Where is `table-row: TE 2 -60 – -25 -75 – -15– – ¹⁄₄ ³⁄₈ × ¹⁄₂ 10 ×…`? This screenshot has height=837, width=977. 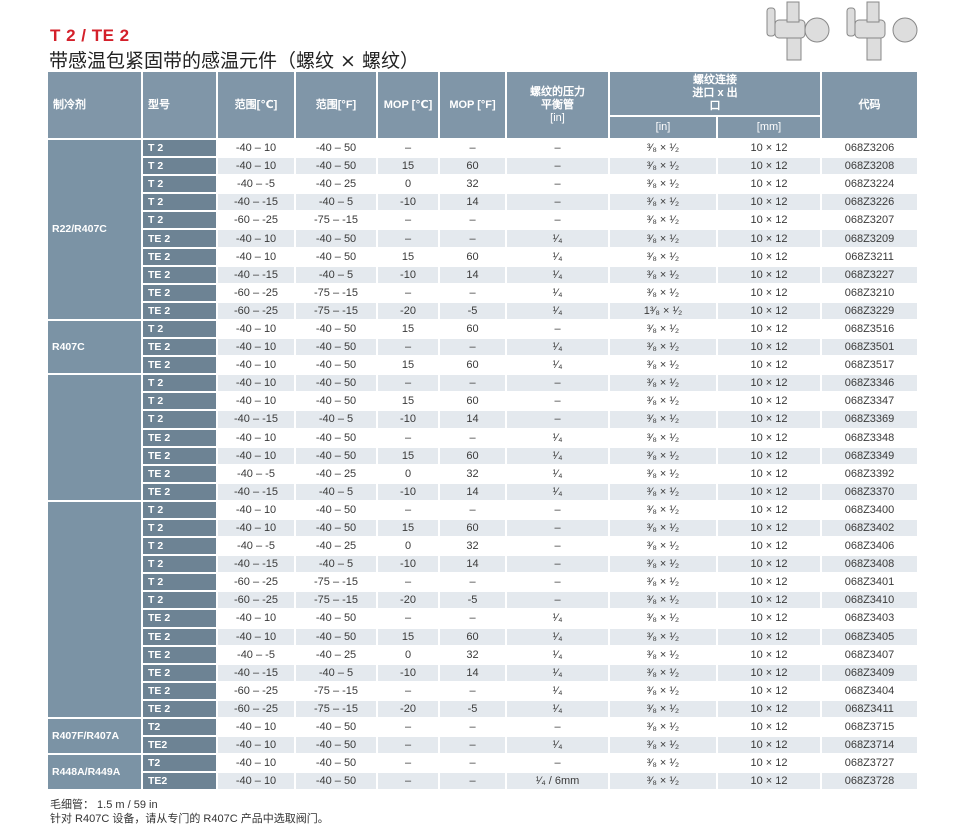
table-row: TE 2 -60 – -25 -75 – -15– – ¹⁄₄ ³⁄₈ × ¹⁄₂ 10 ×… is located at coordinates (484, 293).